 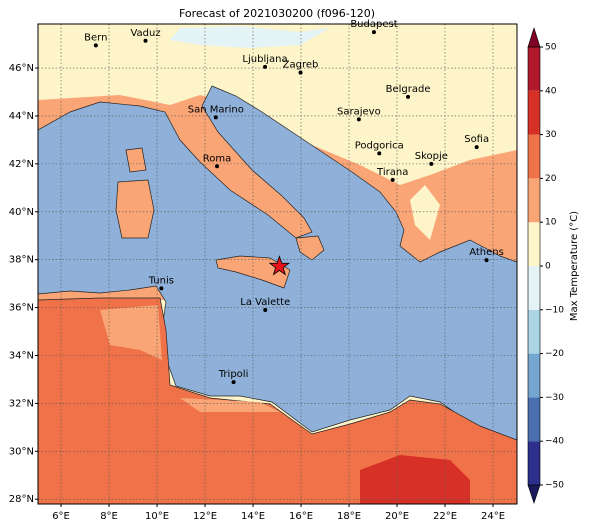 I want to click on y-tick-label: 28°N, so click(x=21, y=499).